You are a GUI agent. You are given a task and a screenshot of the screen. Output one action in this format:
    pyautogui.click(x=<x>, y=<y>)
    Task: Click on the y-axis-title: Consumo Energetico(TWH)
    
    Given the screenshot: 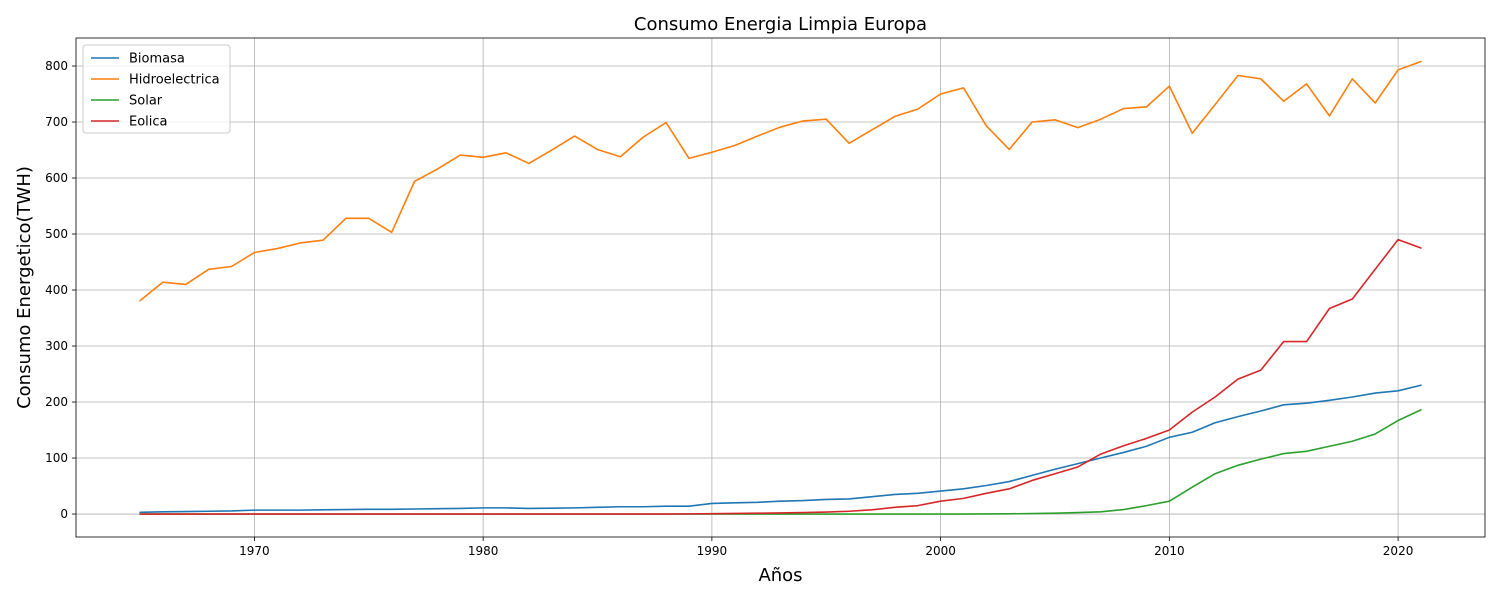 What is the action you would take?
    pyautogui.click(x=24, y=287)
    